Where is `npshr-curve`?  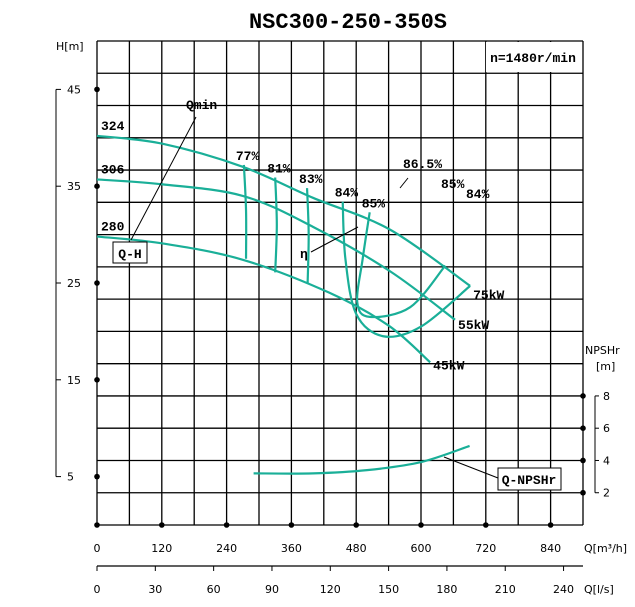 npshr-curve is located at coordinates (361, 459).